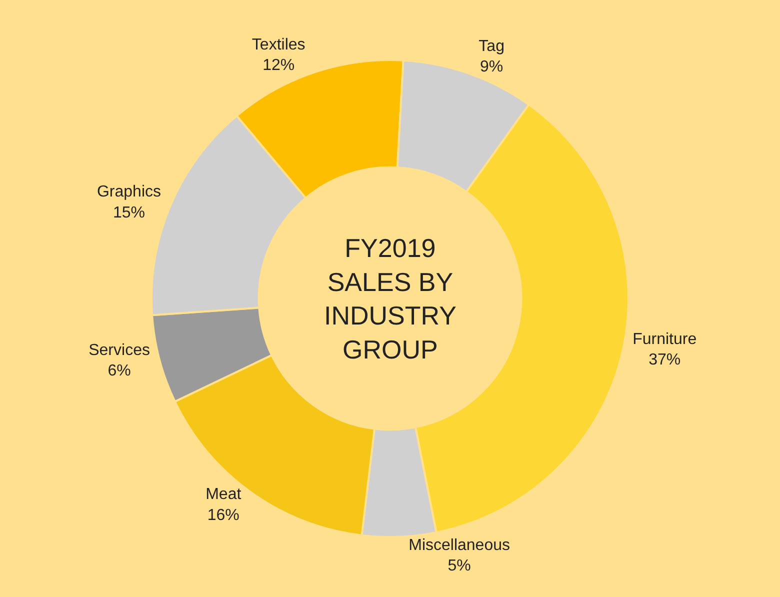 The height and width of the screenshot is (597, 780). What do you see at coordinates (223, 515) in the screenshot?
I see `data-label: 16%` at bounding box center [223, 515].